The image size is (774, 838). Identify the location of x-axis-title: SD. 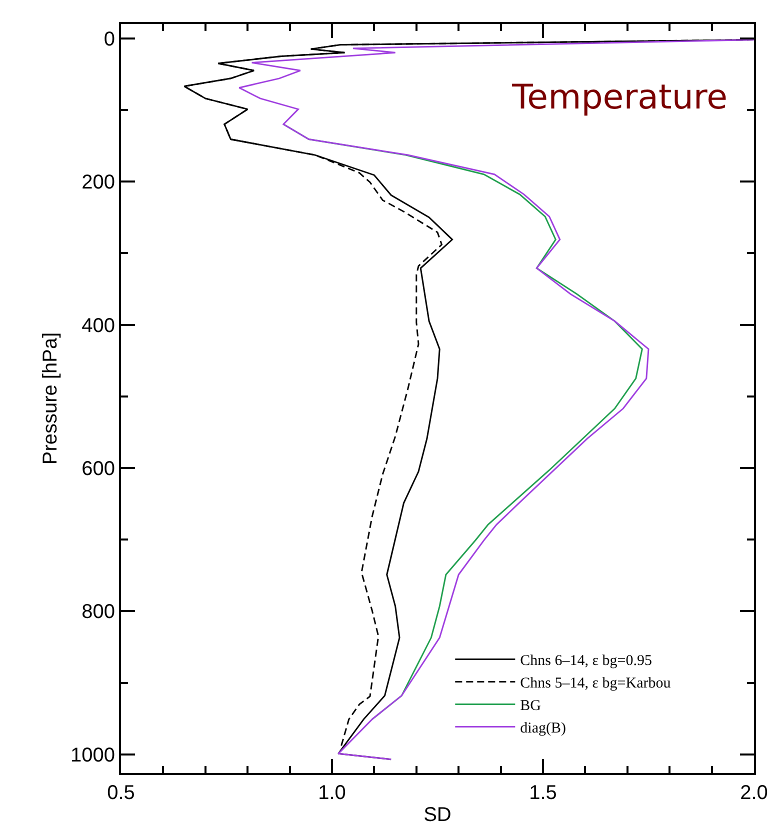
(438, 815).